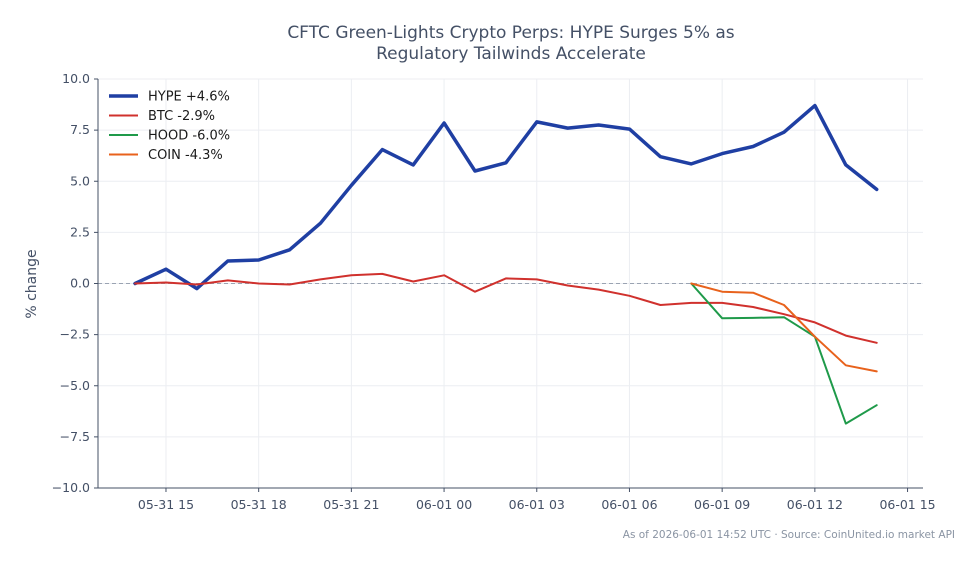 This screenshot has width=979, height=564. What do you see at coordinates (32, 283) in the screenshot?
I see `y-axis-label: % change` at bounding box center [32, 283].